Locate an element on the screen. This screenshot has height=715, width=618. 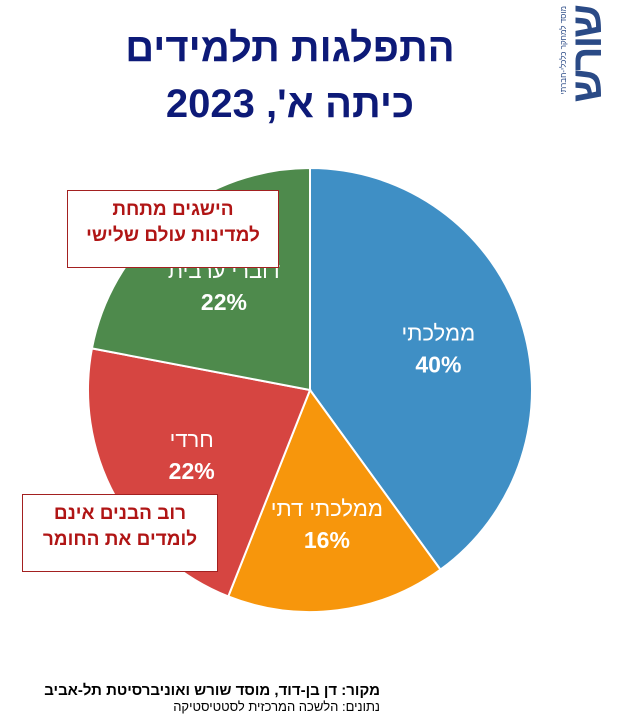
callout-haredi-line2: לומדים את החומר is located at coordinates (120, 539).